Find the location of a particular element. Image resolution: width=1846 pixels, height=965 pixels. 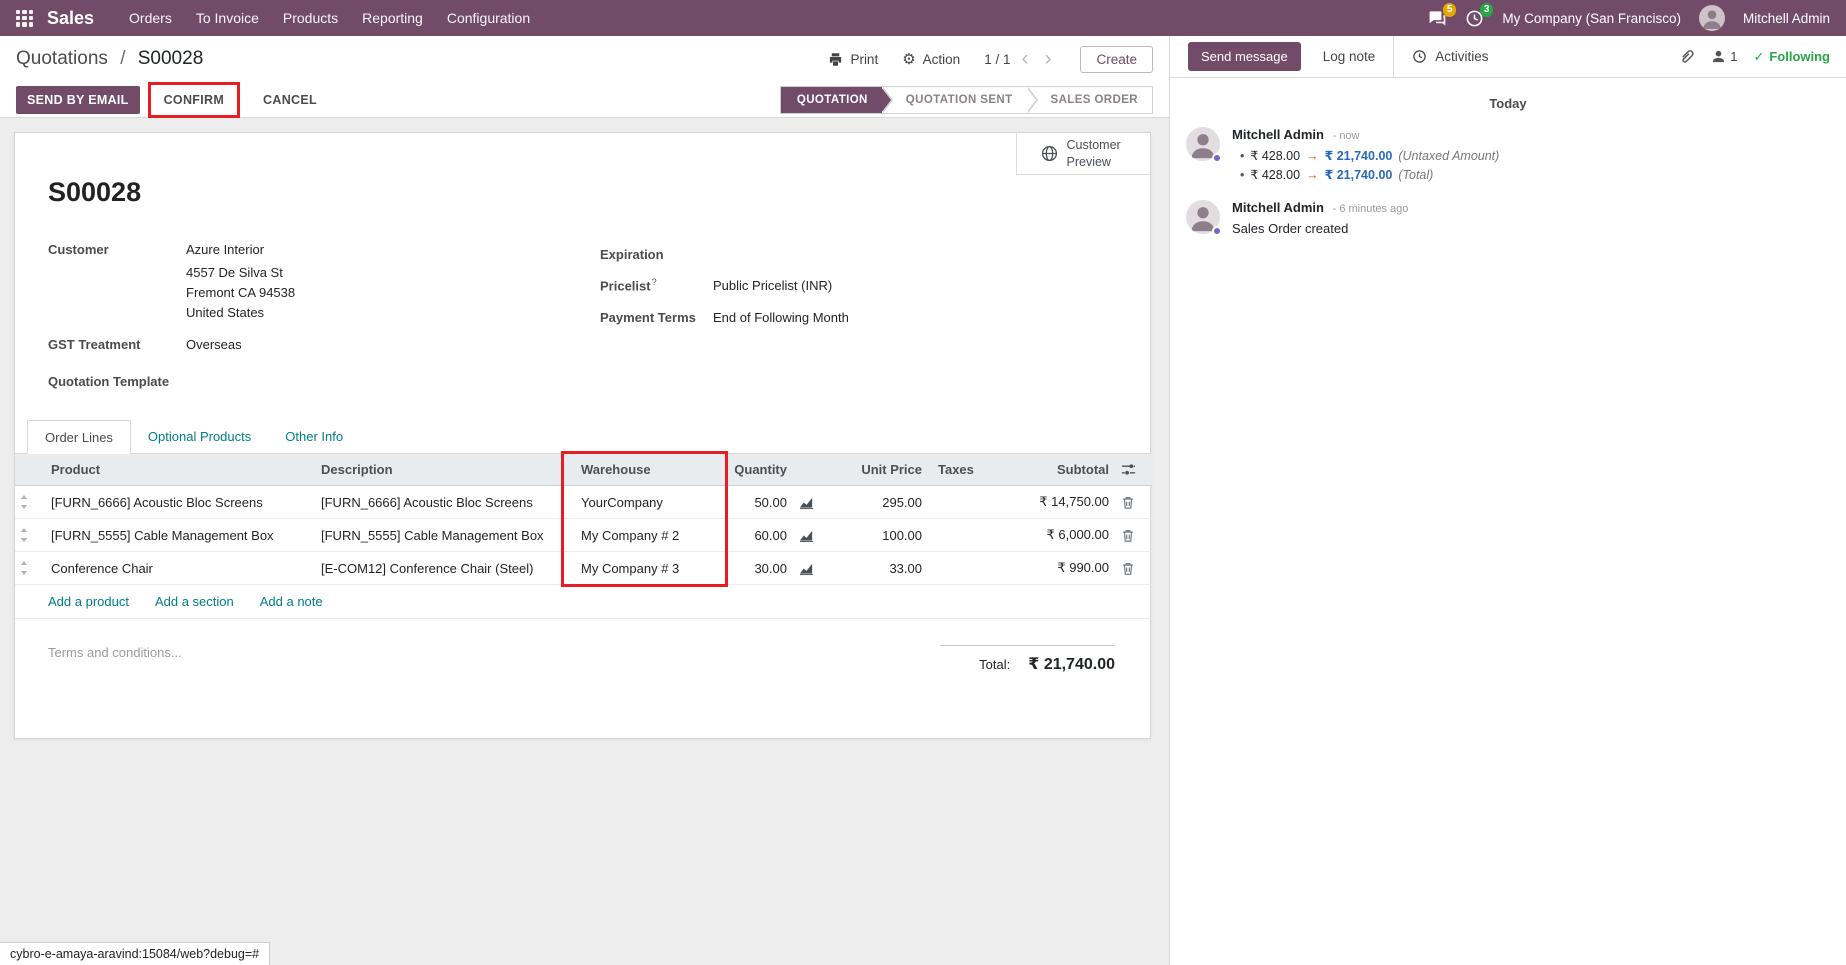

menu-reporting: Reporting is located at coordinates (392, 18).